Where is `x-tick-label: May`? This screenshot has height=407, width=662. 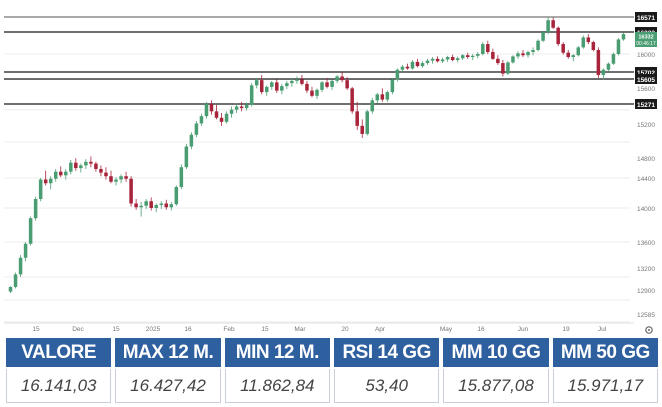
x-tick-label: May is located at coordinates (446, 329).